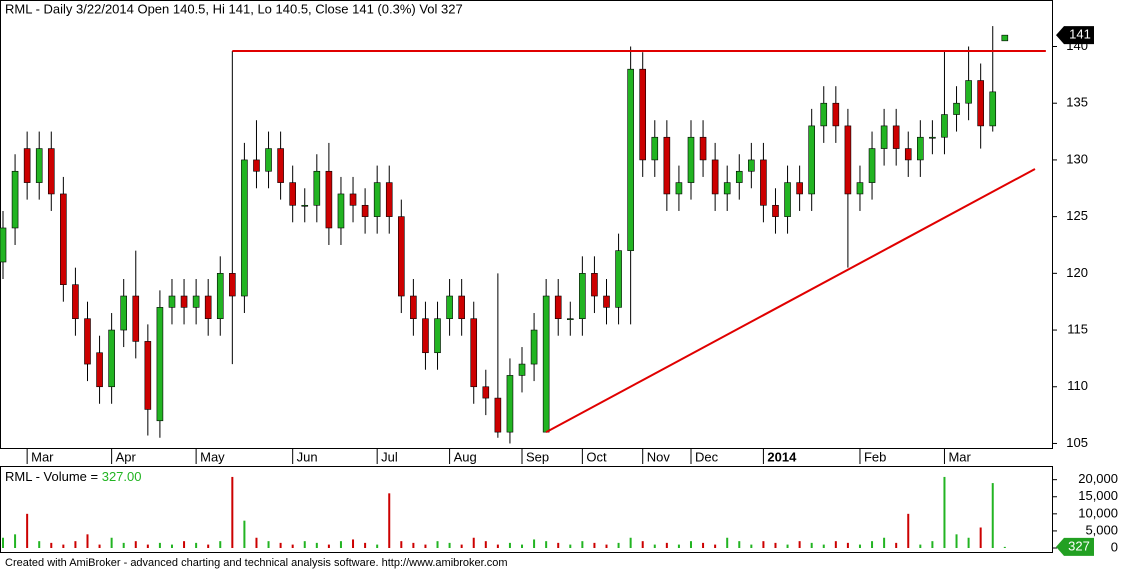  Describe the element at coordinates (465, 456) in the screenshot. I see `x-tick-label: Aug` at that location.